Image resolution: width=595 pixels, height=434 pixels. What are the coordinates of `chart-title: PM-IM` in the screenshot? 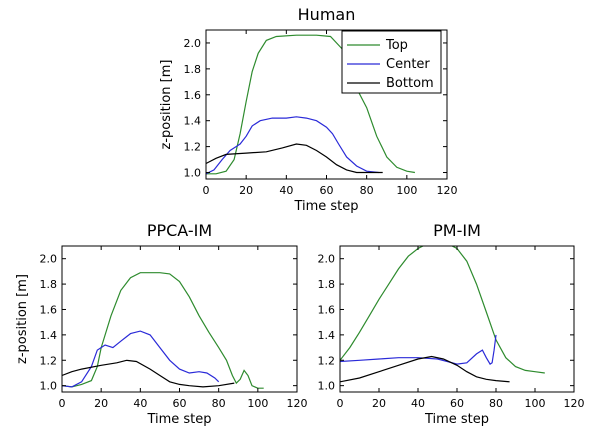 It's located at (457, 230).